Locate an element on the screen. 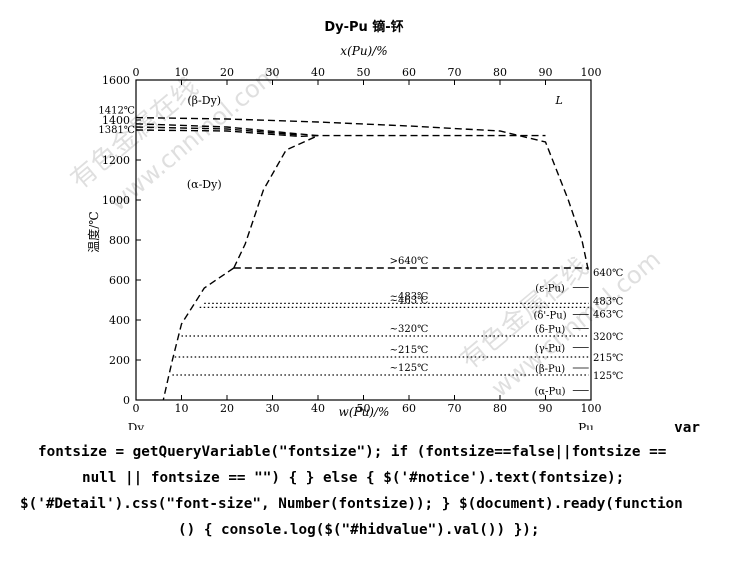 This screenshot has height=581, width=730. top-tick-label: 50 is located at coordinates (364, 72).